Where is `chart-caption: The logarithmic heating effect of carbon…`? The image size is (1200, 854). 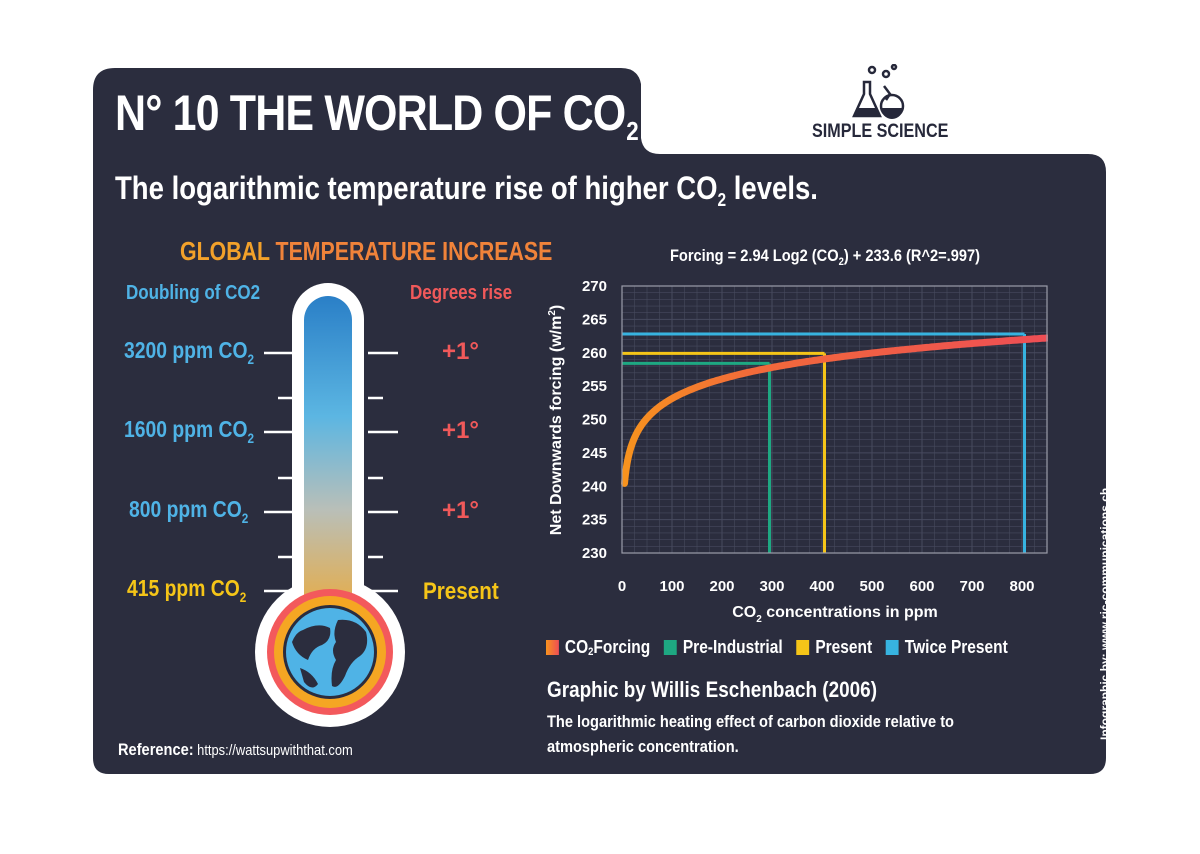
chart-caption: The logarithmic heating effect of carbon… is located at coordinates (750, 734).